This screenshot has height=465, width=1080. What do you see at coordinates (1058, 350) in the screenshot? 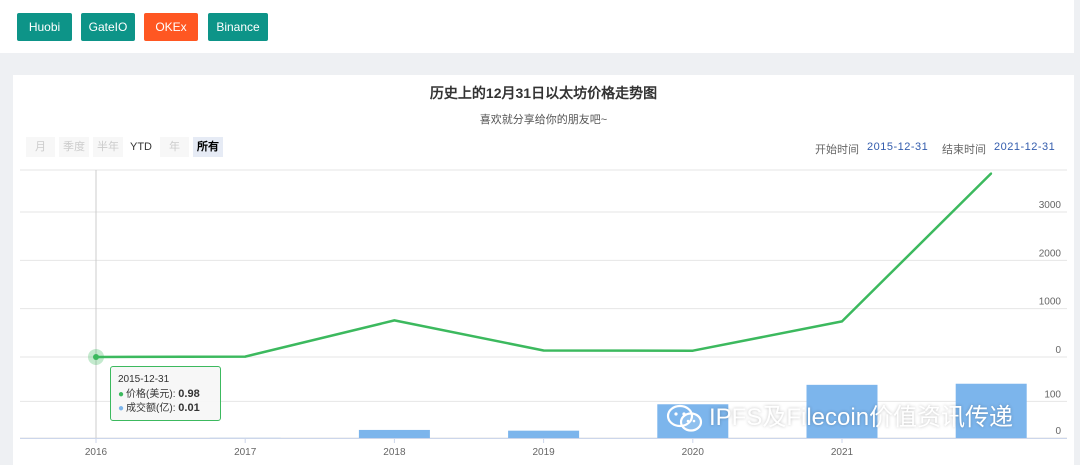
I see `price-axis-tick-label: 0` at bounding box center [1058, 350].